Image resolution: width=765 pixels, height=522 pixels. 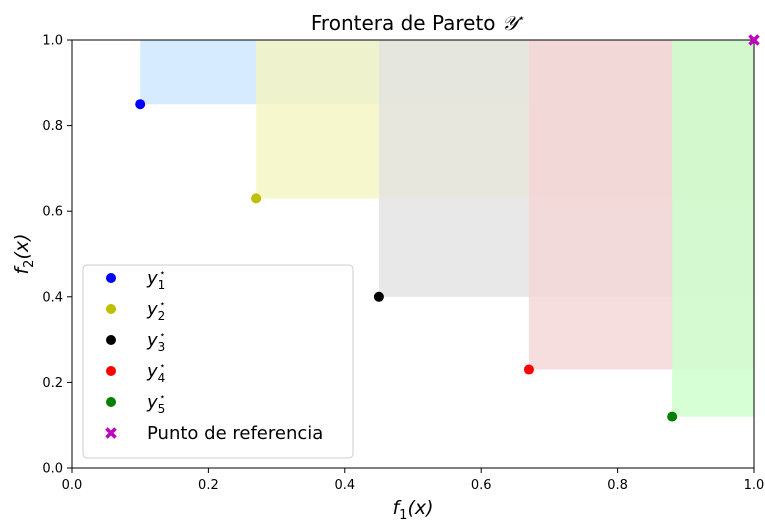 I want to click on legend-box, so click(x=218, y=361).